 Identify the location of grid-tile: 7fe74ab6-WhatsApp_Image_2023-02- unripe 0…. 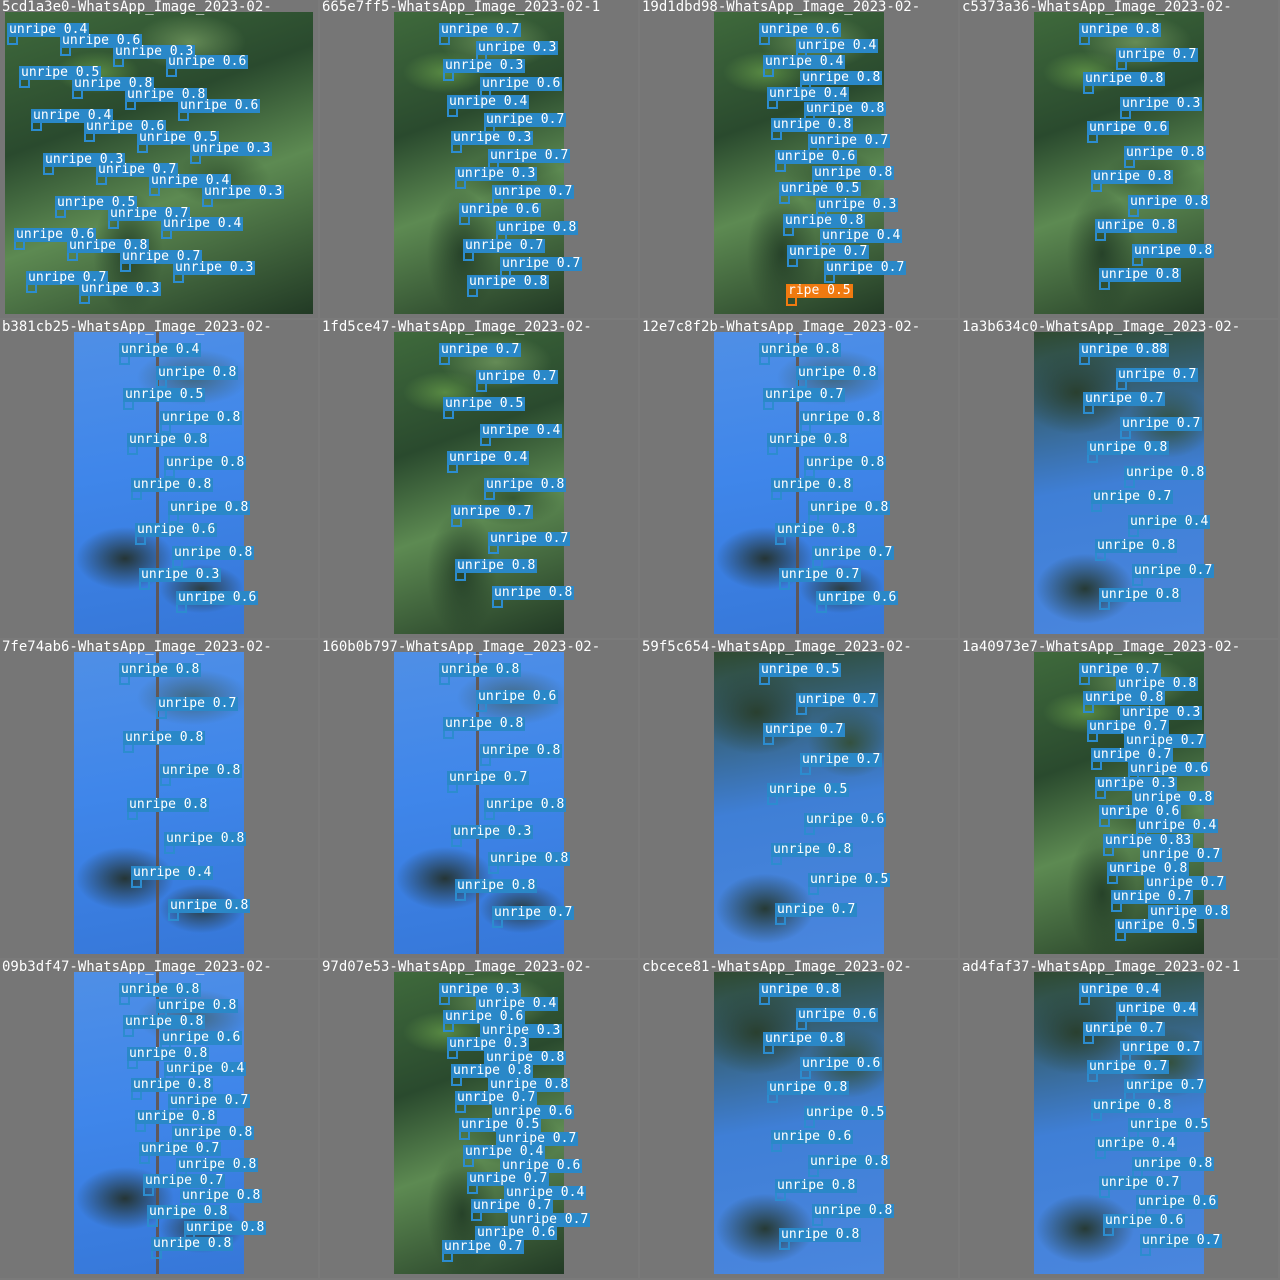
(159, 799).